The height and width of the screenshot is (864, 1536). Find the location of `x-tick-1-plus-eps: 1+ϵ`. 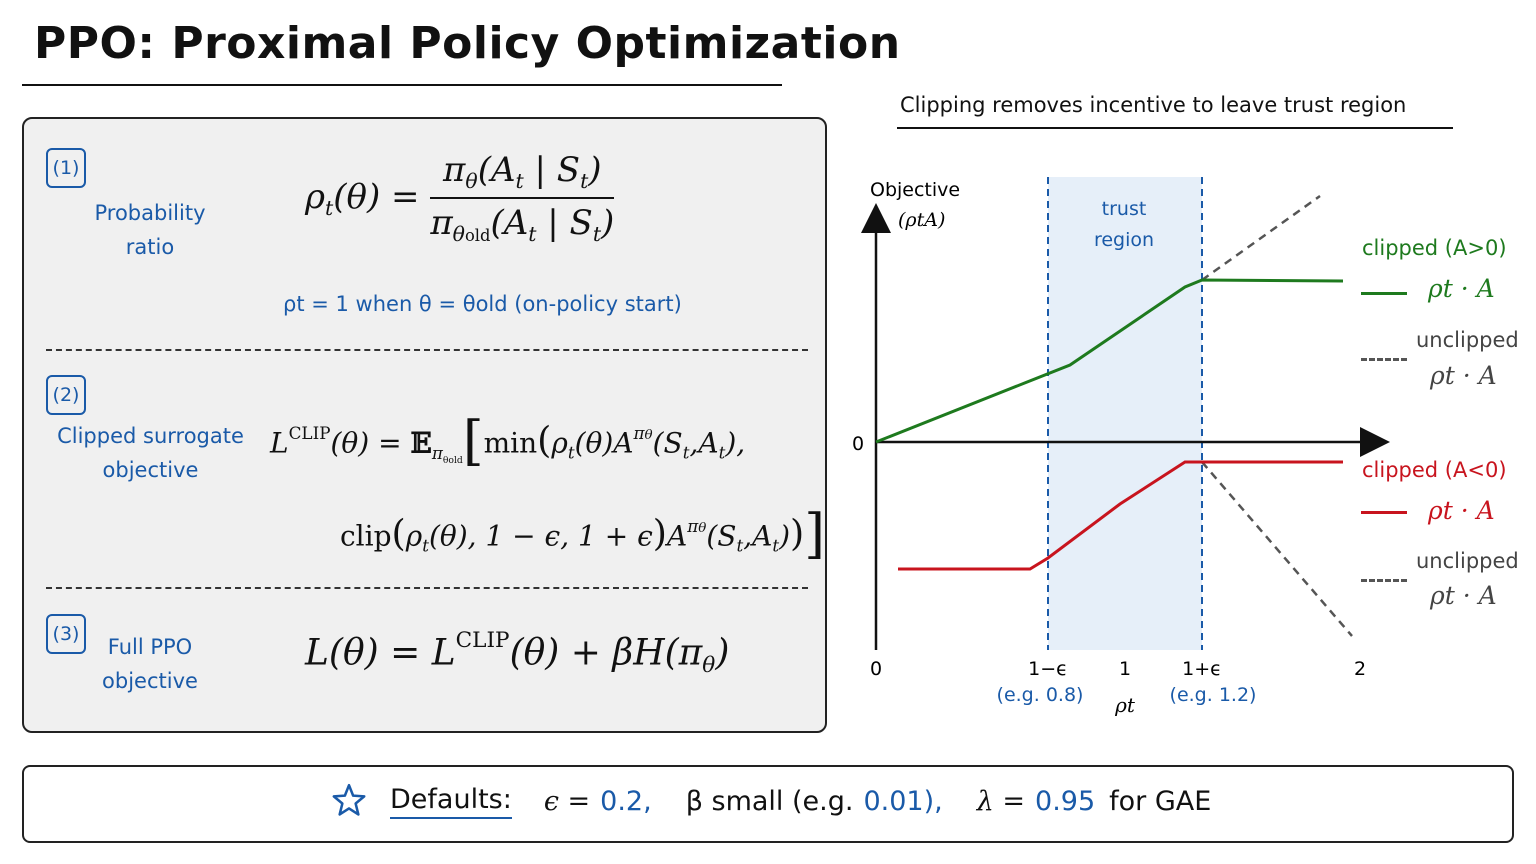

x-tick-1-plus-eps: 1+ϵ is located at coordinates (1202, 669).